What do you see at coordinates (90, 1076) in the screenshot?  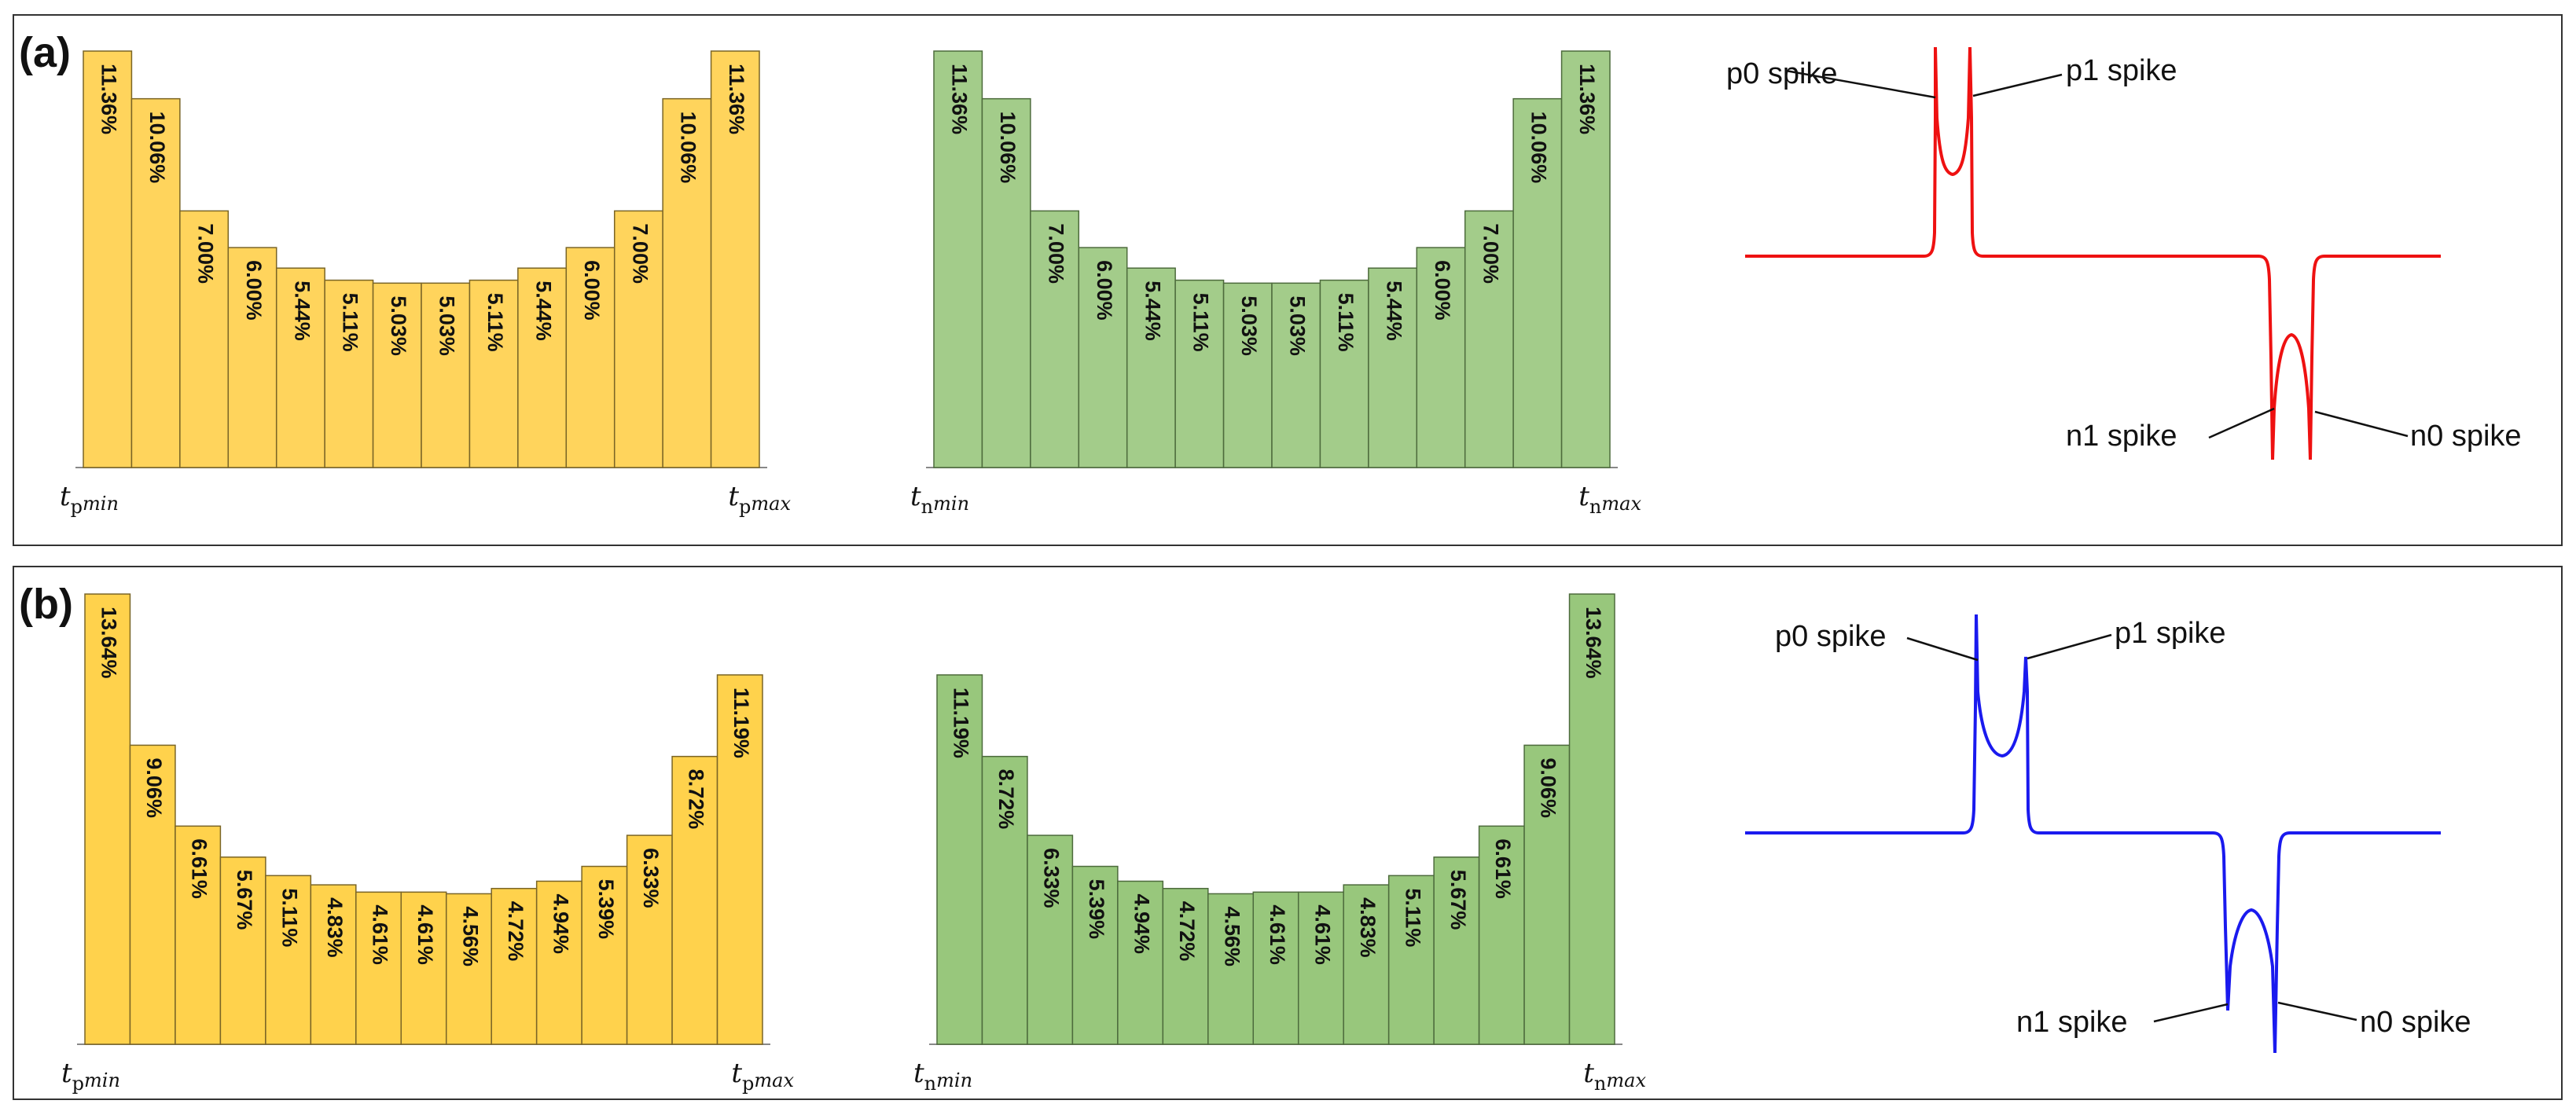 I see `x-tick-min: tpmin` at bounding box center [90, 1076].